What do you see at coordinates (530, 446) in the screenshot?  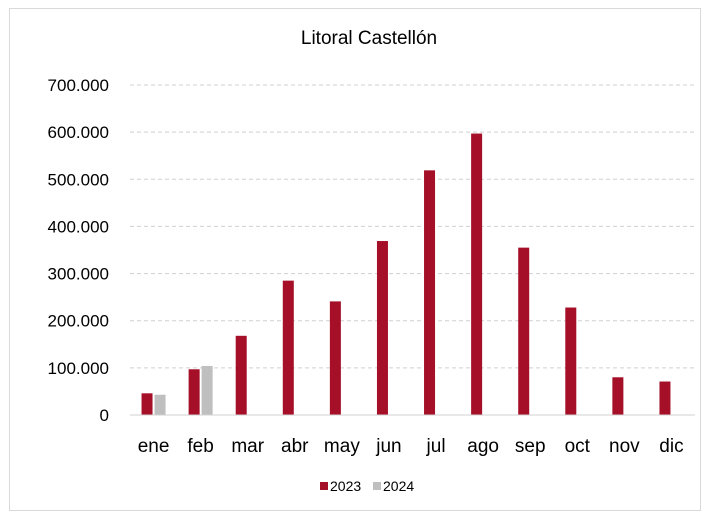 I see `x-tick-label: sep` at bounding box center [530, 446].